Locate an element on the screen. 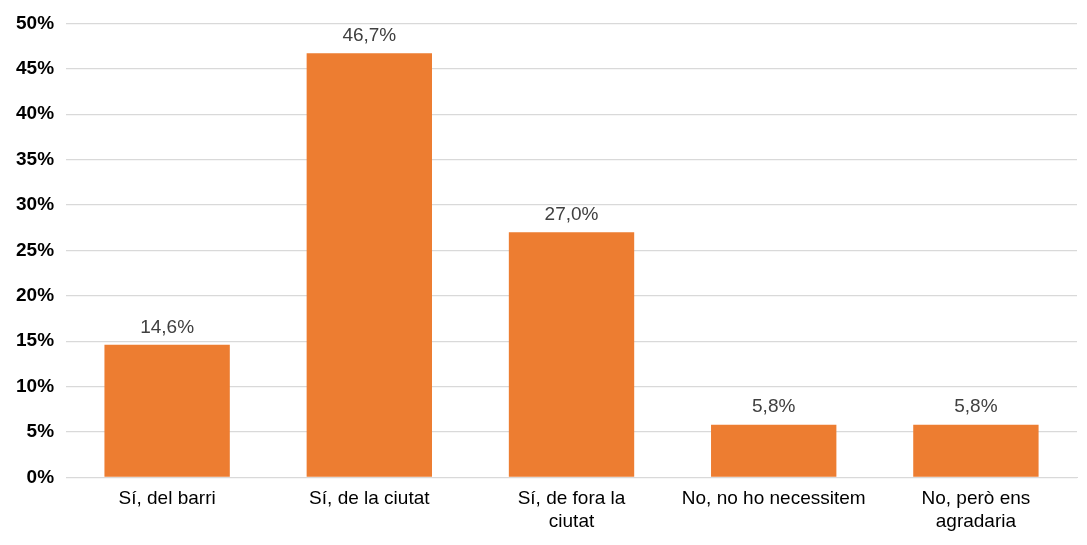 This screenshot has height=545, width=1087. data-label: 27,0% is located at coordinates (571, 213).